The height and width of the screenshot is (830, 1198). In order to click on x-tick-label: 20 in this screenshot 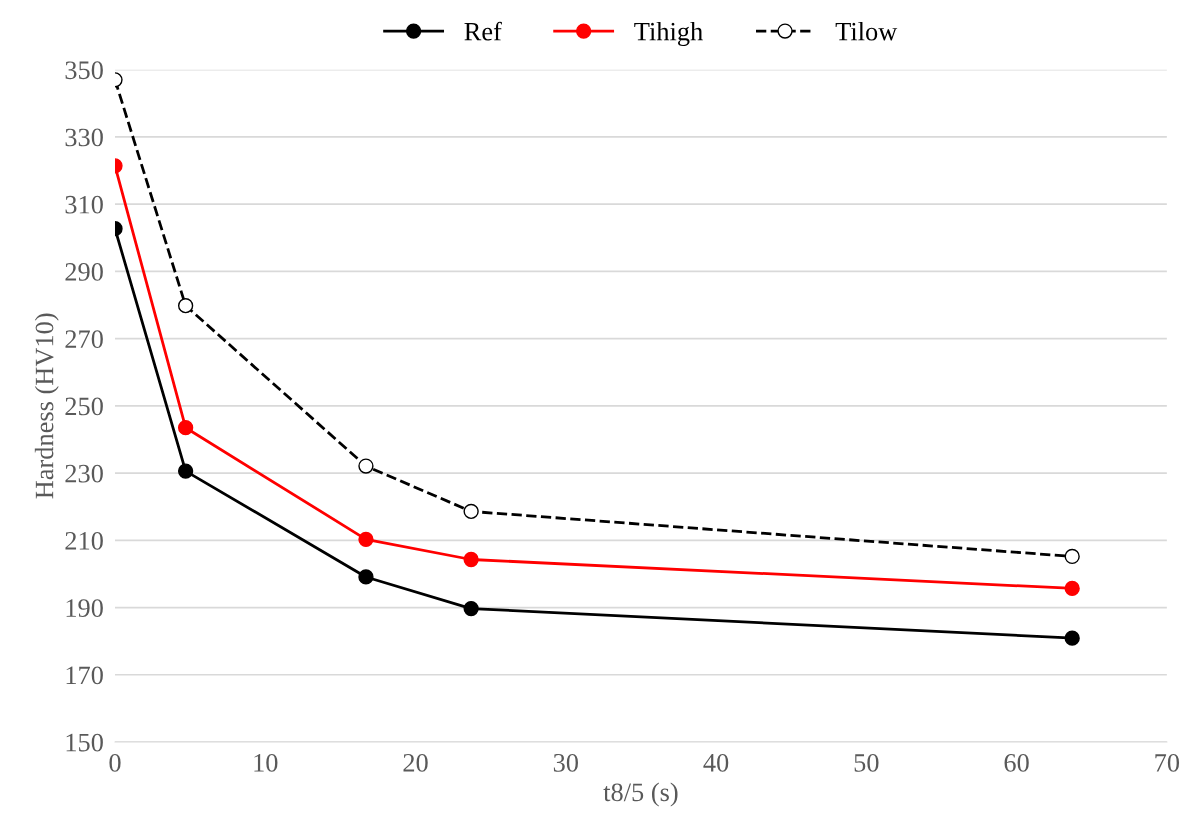, I will do `click(415, 762)`.